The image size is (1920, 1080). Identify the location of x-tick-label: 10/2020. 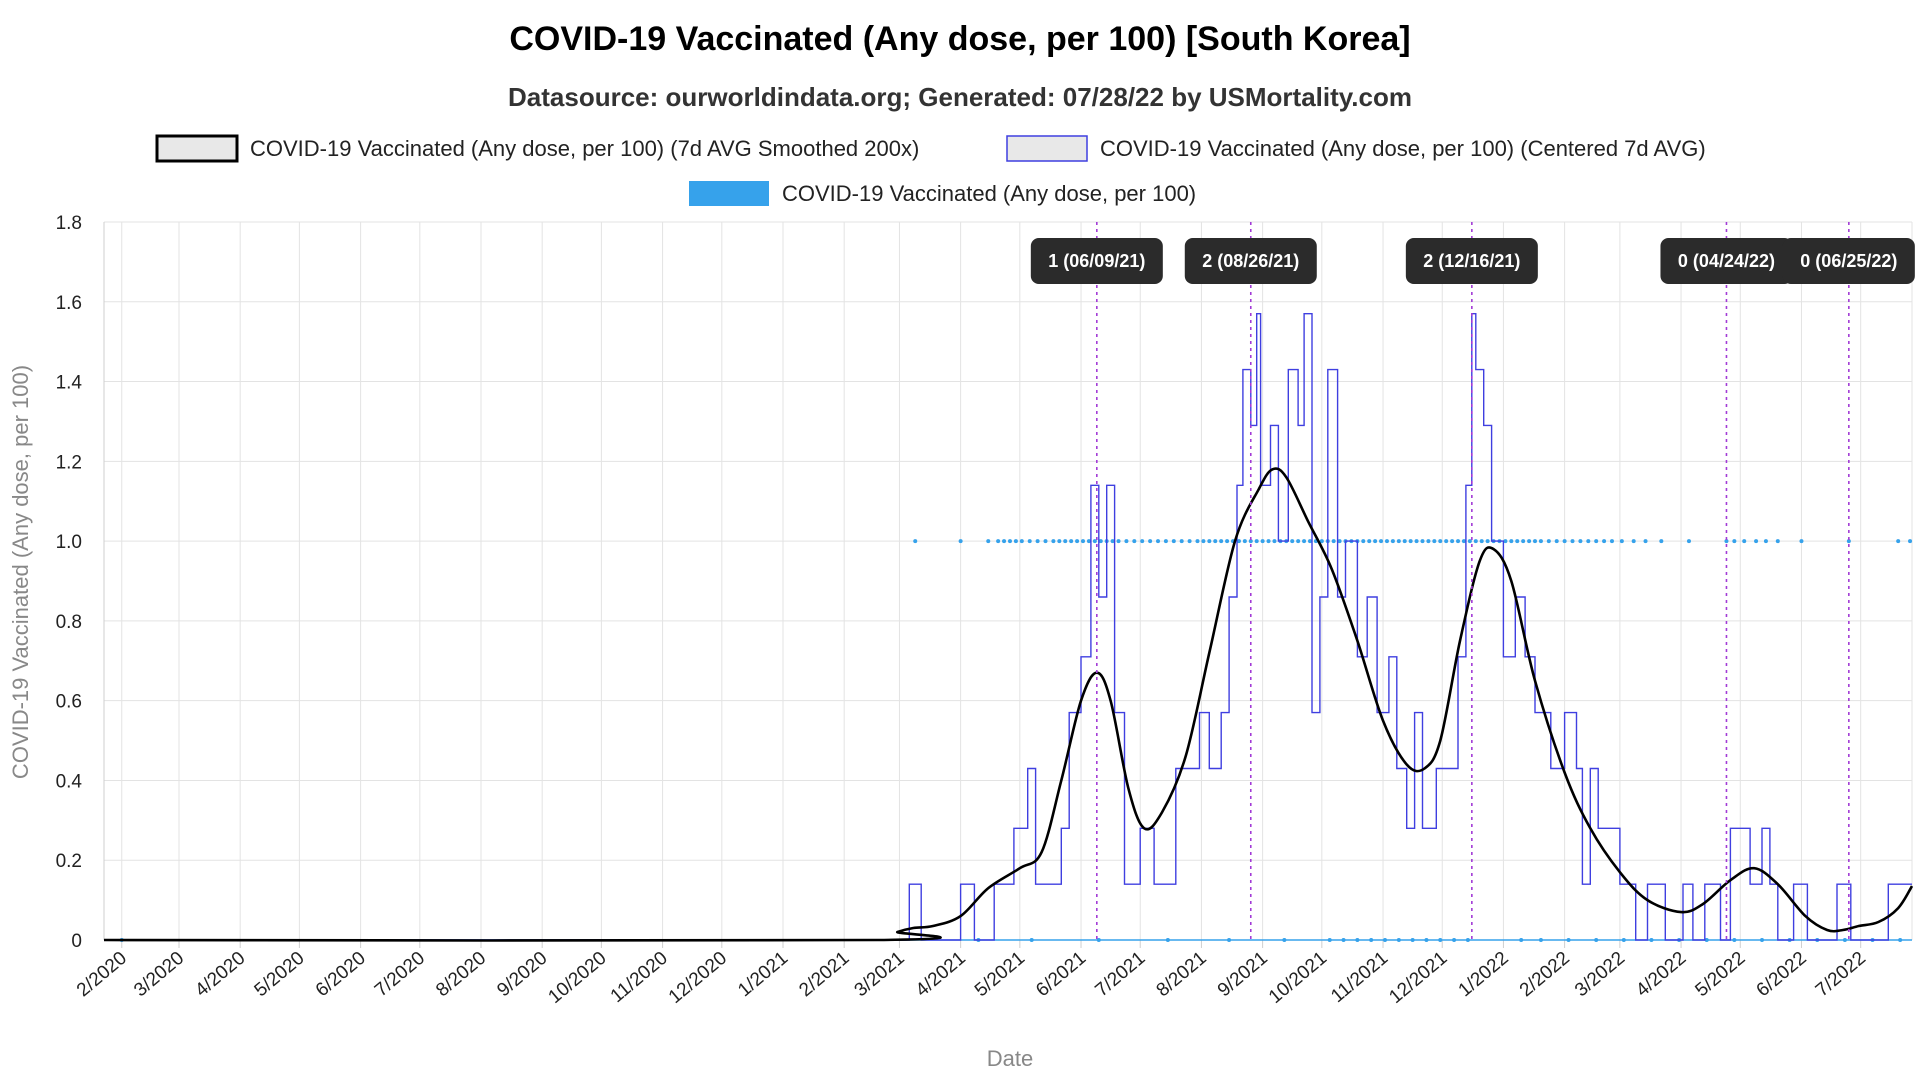
(577, 978).